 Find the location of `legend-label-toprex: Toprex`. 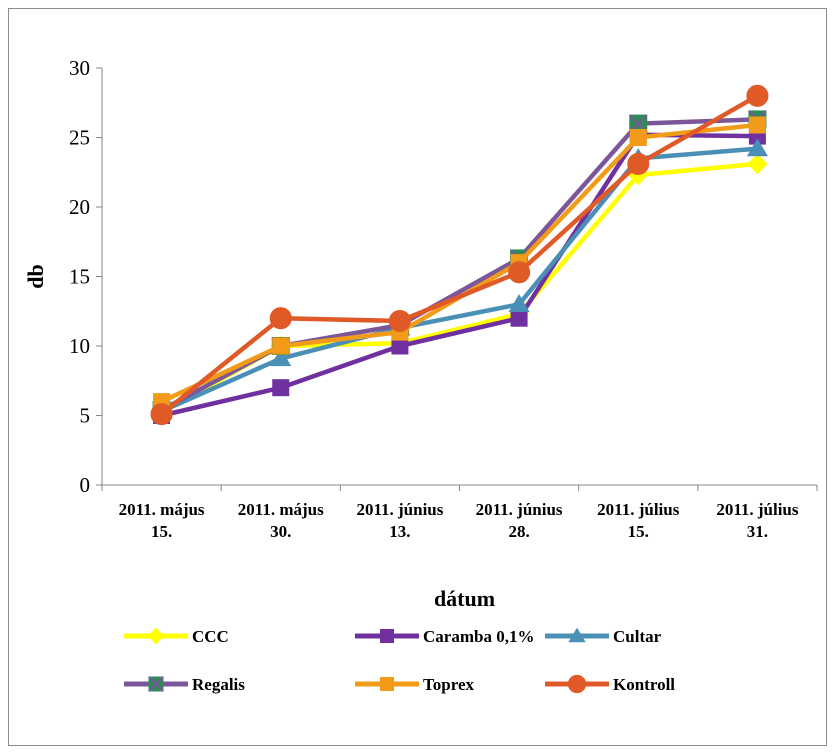

legend-label-toprex: Toprex is located at coordinates (449, 684).